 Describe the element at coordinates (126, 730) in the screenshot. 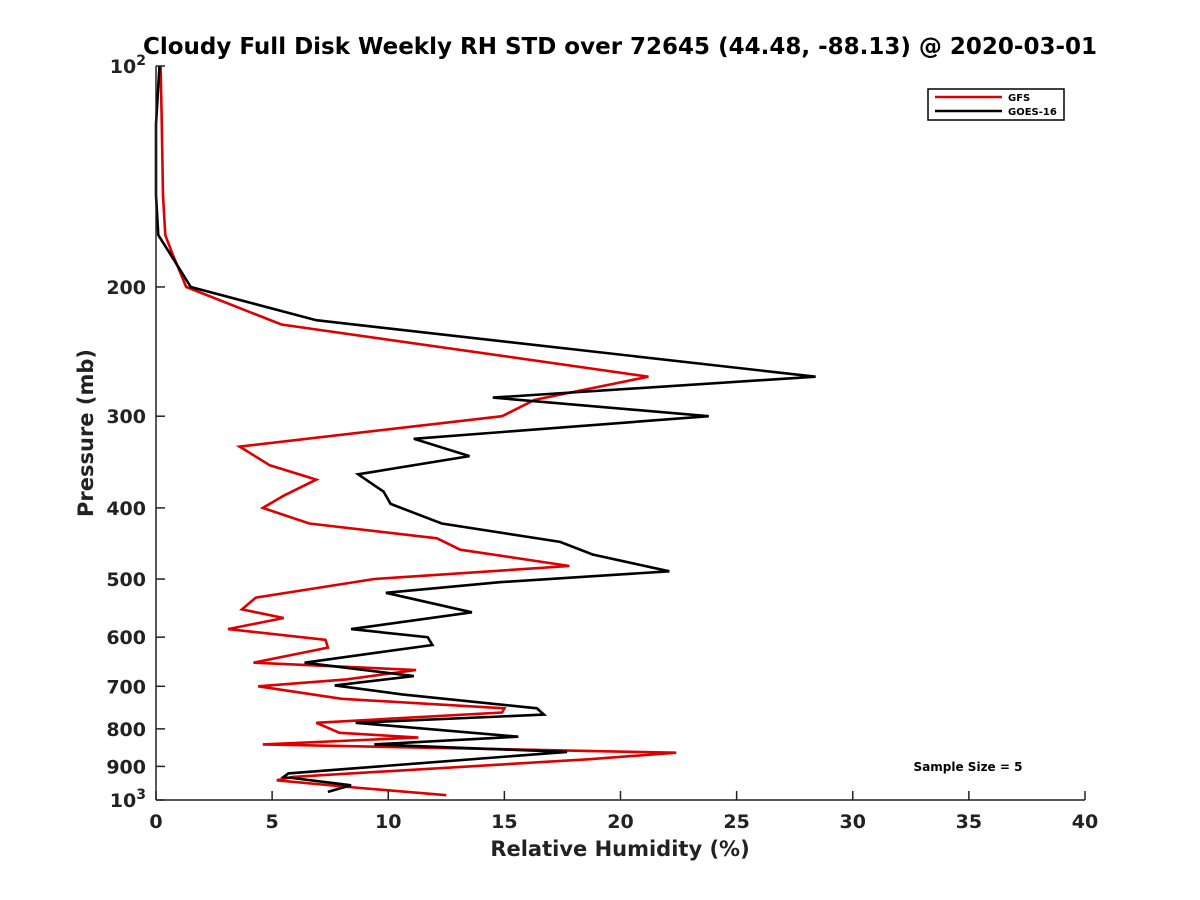

I see `y-tick-label: 800` at that location.